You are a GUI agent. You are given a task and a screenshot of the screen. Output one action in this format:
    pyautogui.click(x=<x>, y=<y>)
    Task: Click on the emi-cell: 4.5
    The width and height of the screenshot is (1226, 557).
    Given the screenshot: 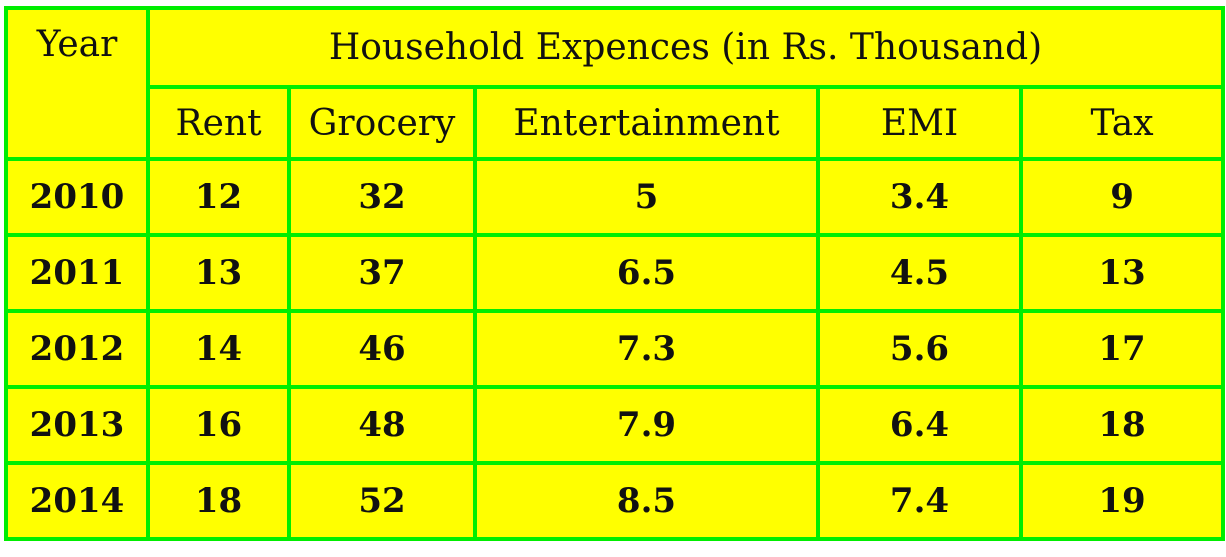 What is the action you would take?
    pyautogui.click(x=919, y=273)
    